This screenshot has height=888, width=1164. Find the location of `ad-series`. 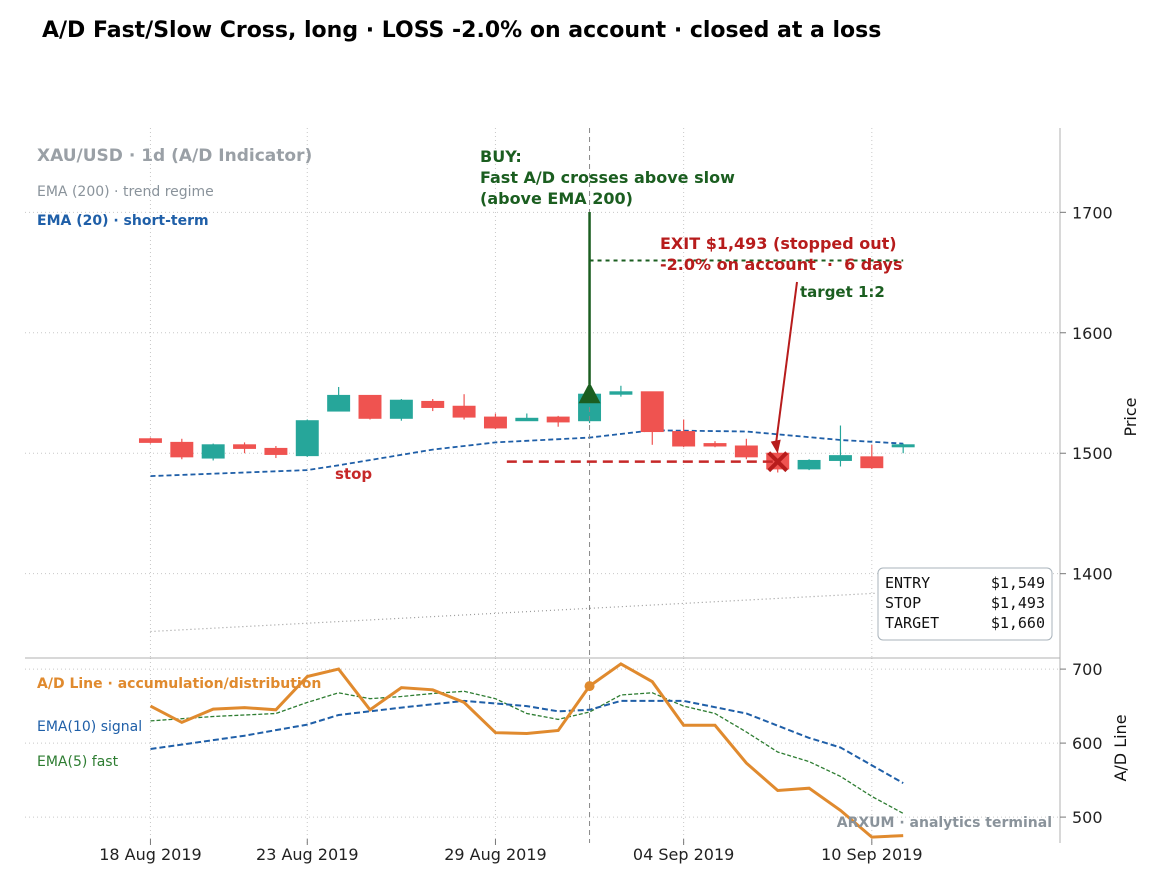

ad-series is located at coordinates (526, 750).